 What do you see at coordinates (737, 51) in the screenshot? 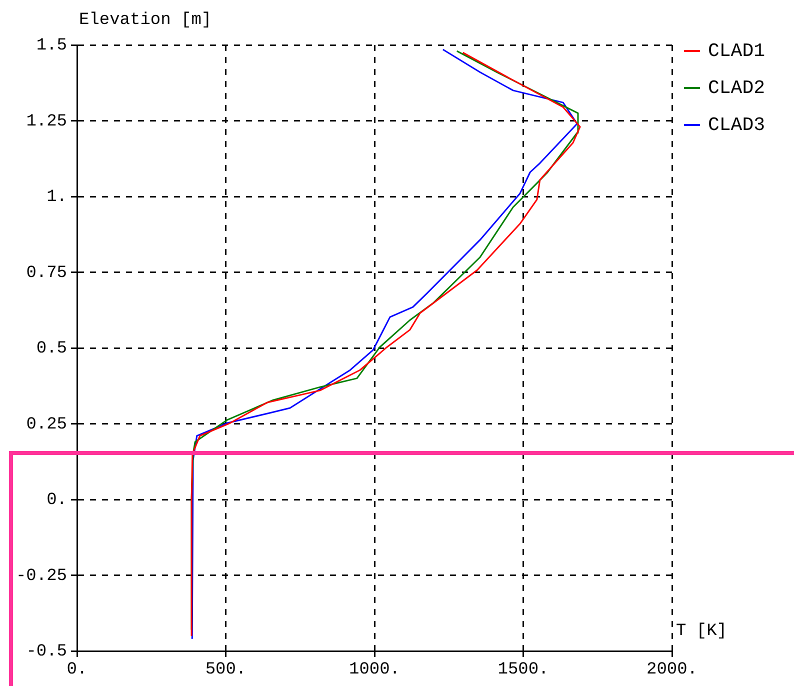
I see `legend-label: CLAD1` at bounding box center [737, 51].